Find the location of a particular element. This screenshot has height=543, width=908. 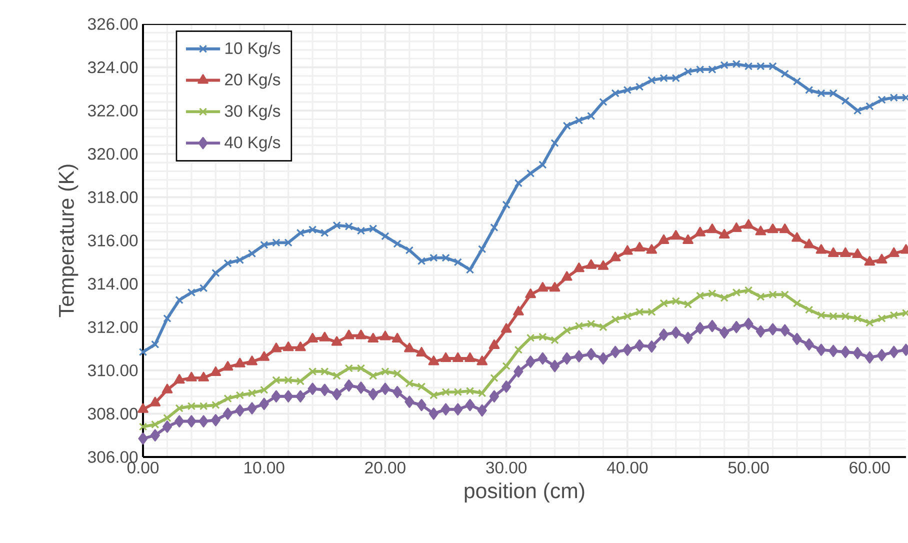

legend-label: 40 Kg/s is located at coordinates (252, 144).